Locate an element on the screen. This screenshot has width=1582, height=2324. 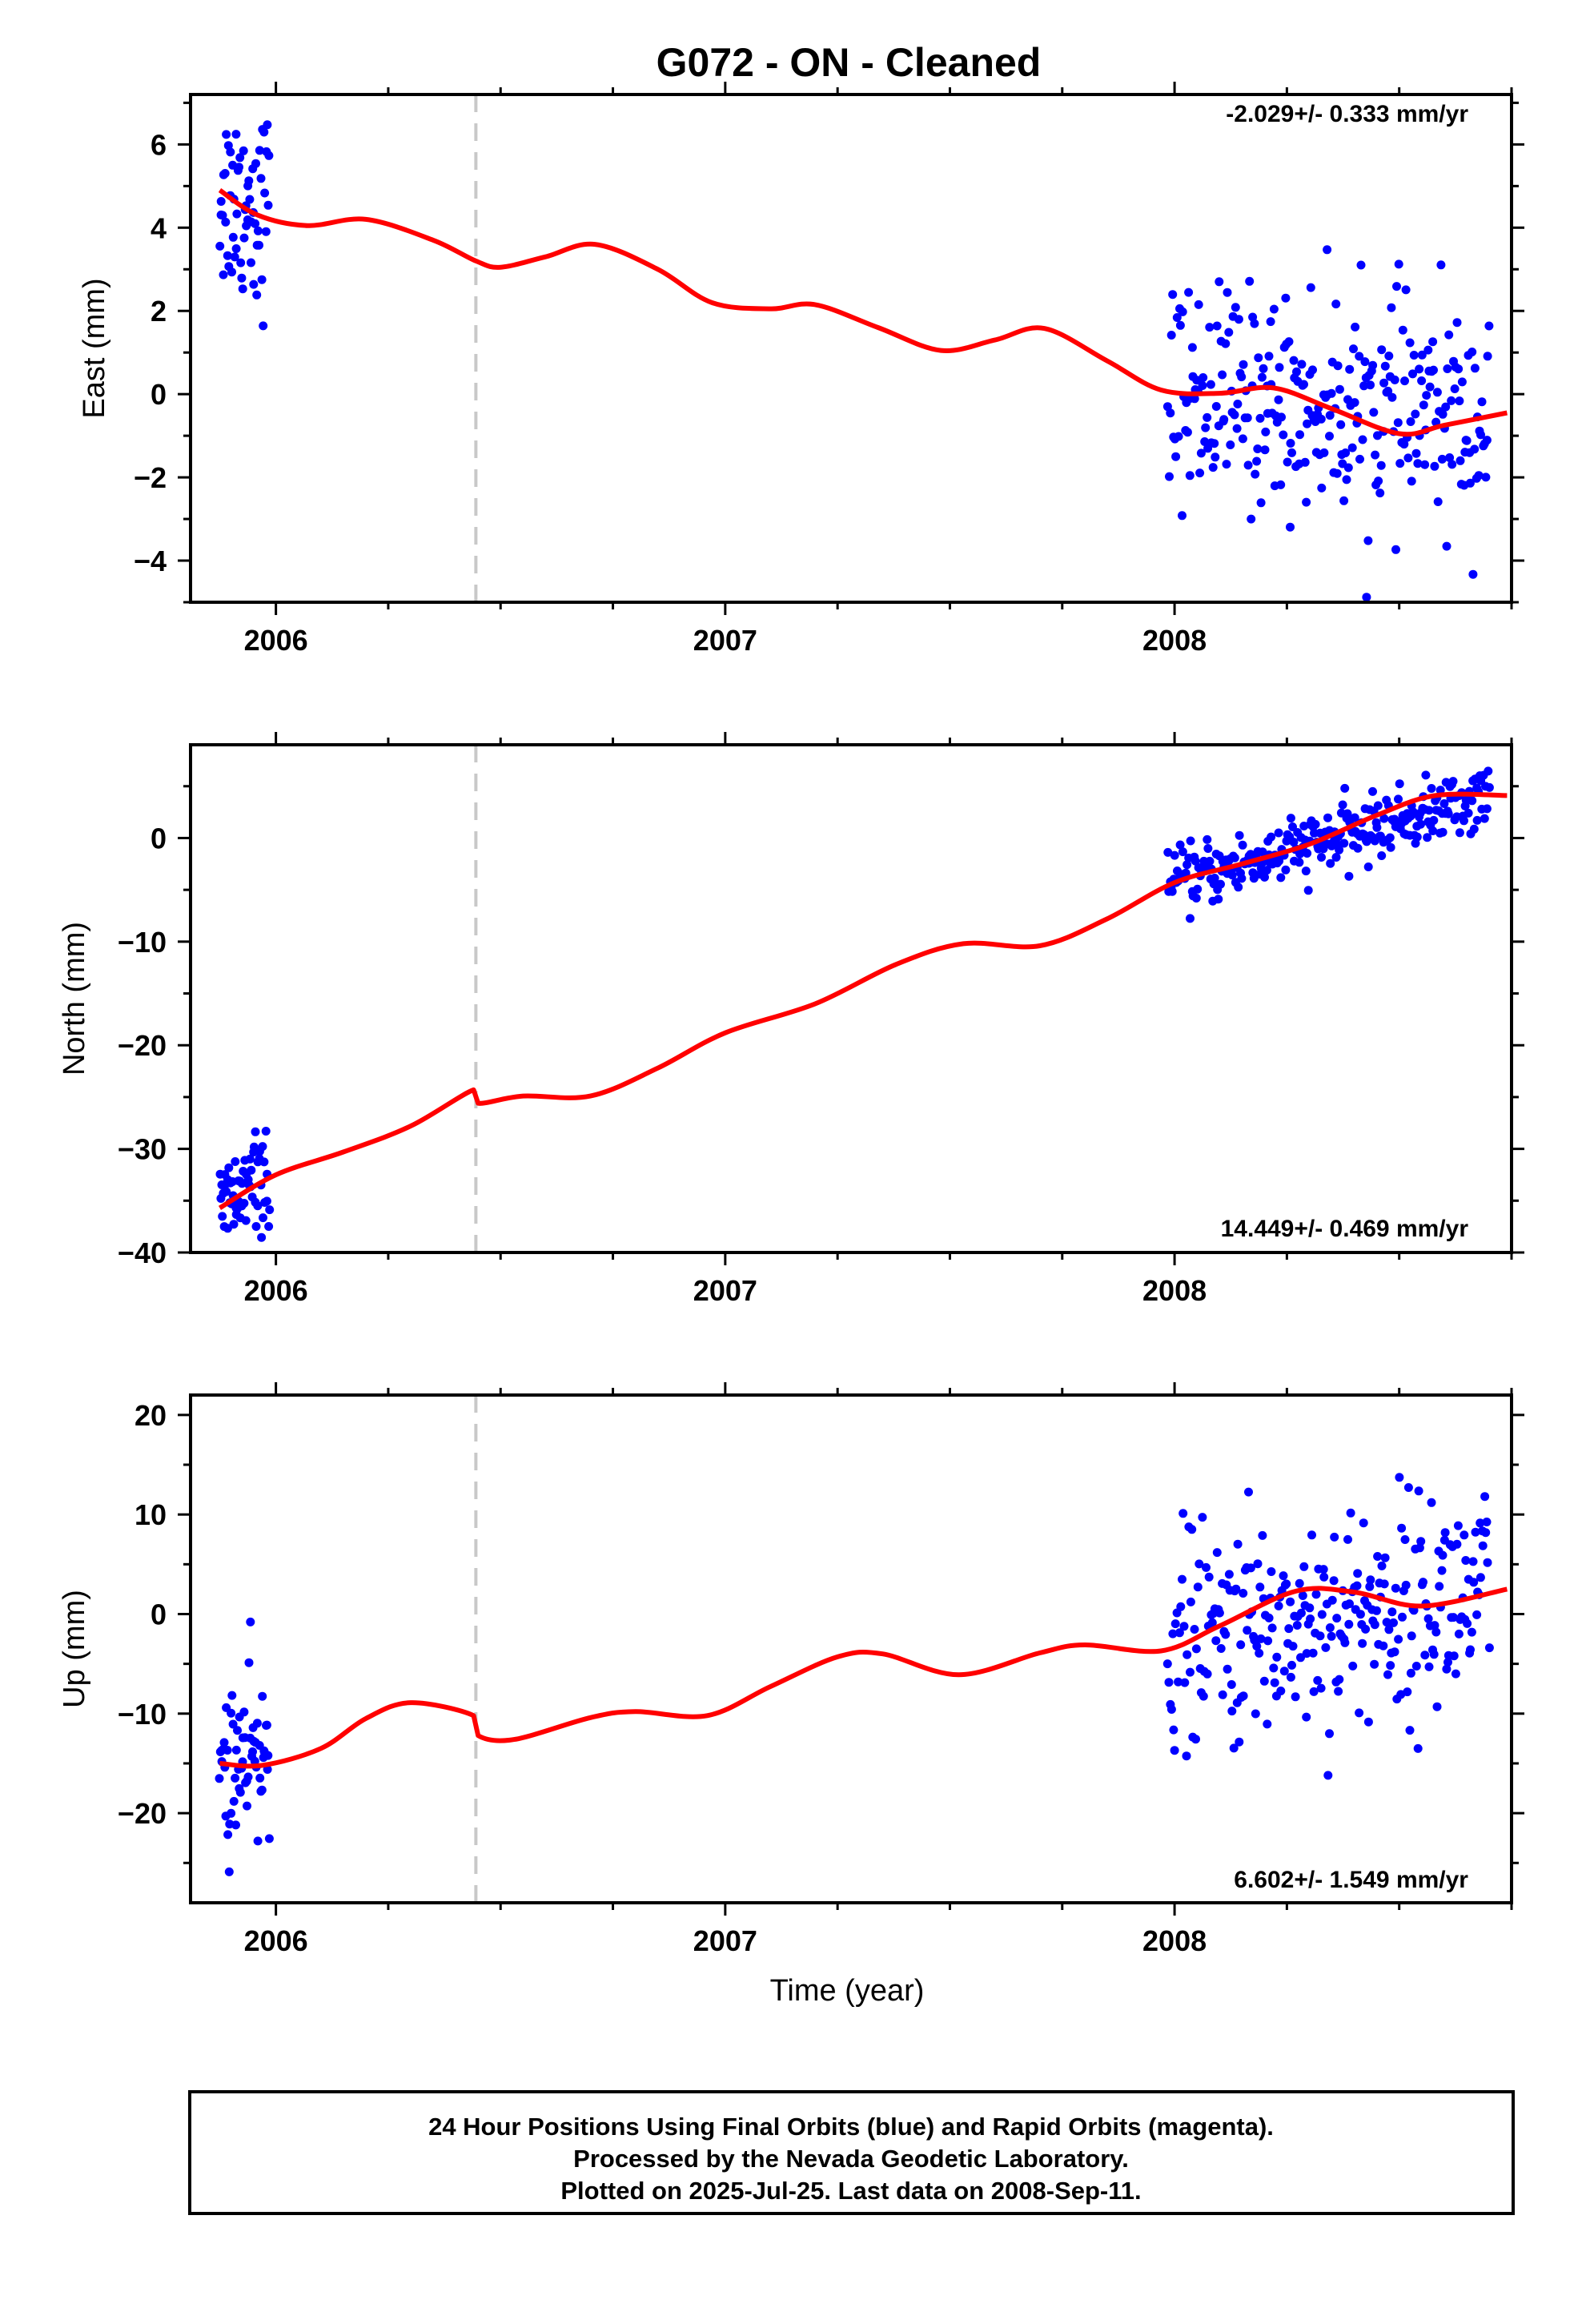
y-tick-label: 6 is located at coordinates (159, 144).